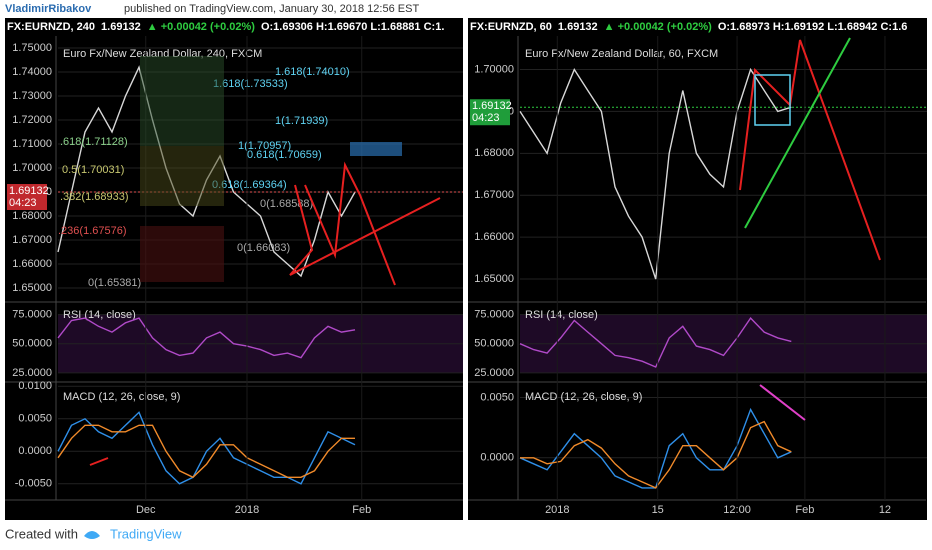 This screenshot has width=932, height=550. Describe the element at coordinates (737, 510) in the screenshot. I see `x-tick-label: 12:00` at that location.